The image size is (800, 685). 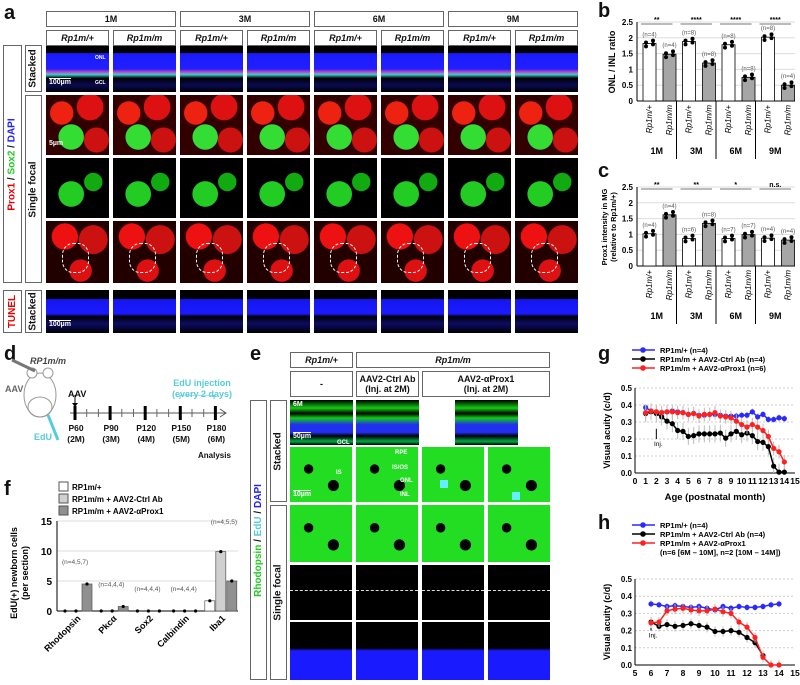 I want to click on bar-genotype-label: Rp1m/+, so click(x=689, y=284).